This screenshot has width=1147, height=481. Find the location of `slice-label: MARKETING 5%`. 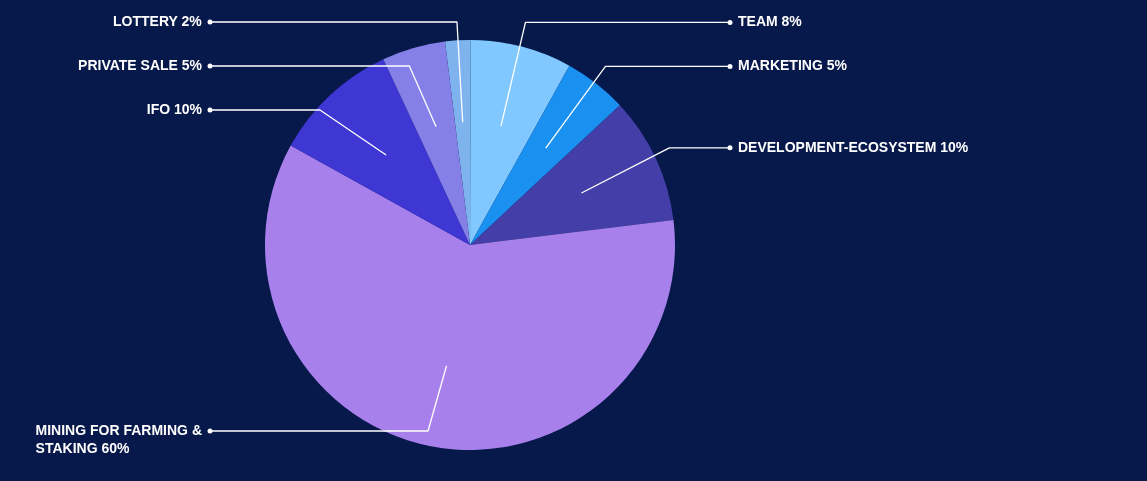

slice-label: MARKETING 5% is located at coordinates (793, 65).